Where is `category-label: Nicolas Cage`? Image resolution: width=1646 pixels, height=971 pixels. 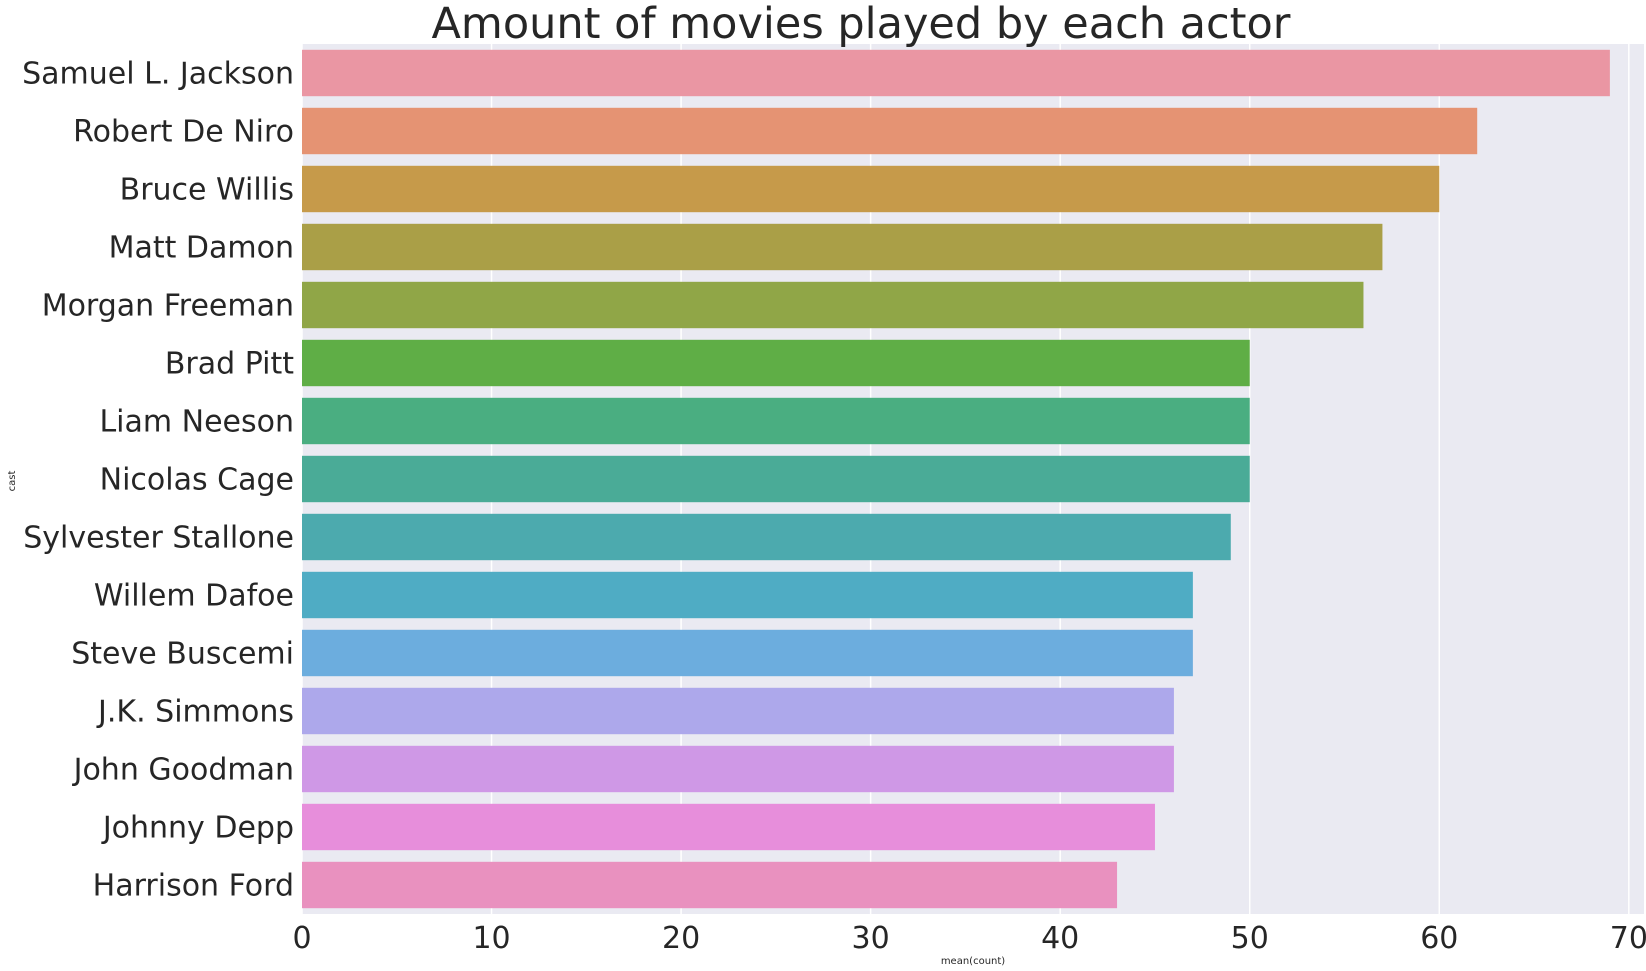 category-label: Nicolas Cage is located at coordinates (197, 480).